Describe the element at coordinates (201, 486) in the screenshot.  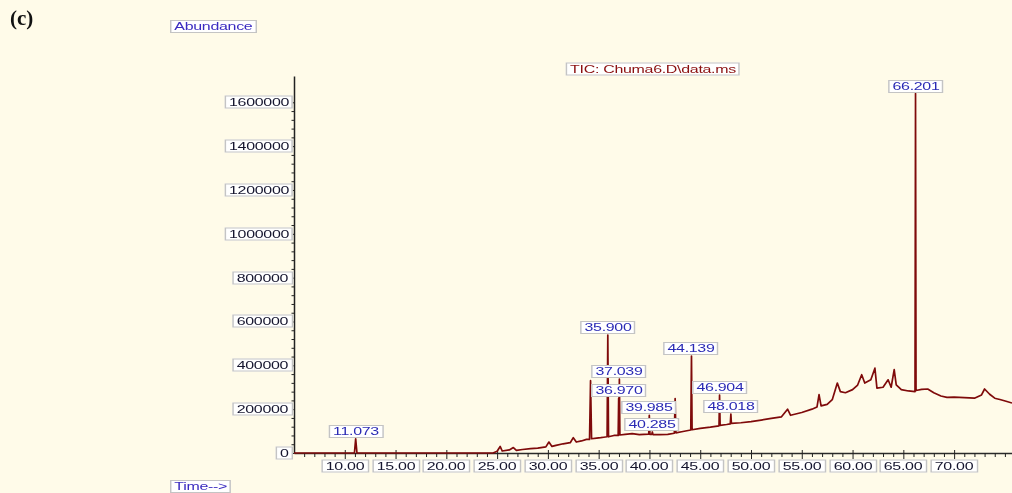
I see `x-axis-title: Time-->` at that location.